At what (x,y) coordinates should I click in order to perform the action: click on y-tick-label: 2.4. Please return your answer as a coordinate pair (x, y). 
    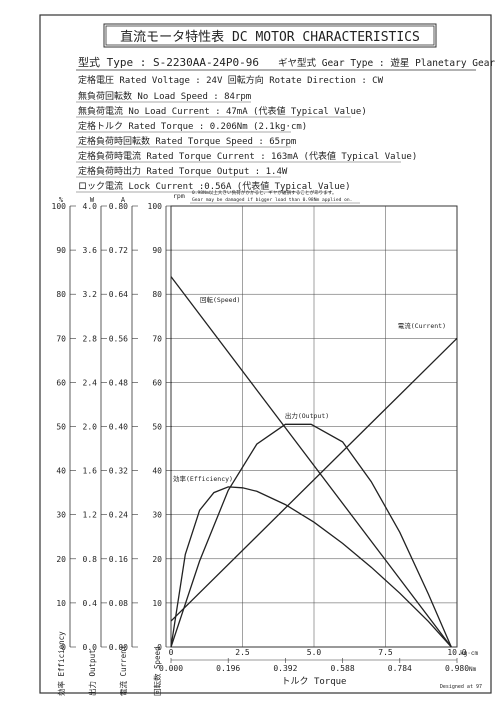
    Looking at the image, I should click on (90, 382).